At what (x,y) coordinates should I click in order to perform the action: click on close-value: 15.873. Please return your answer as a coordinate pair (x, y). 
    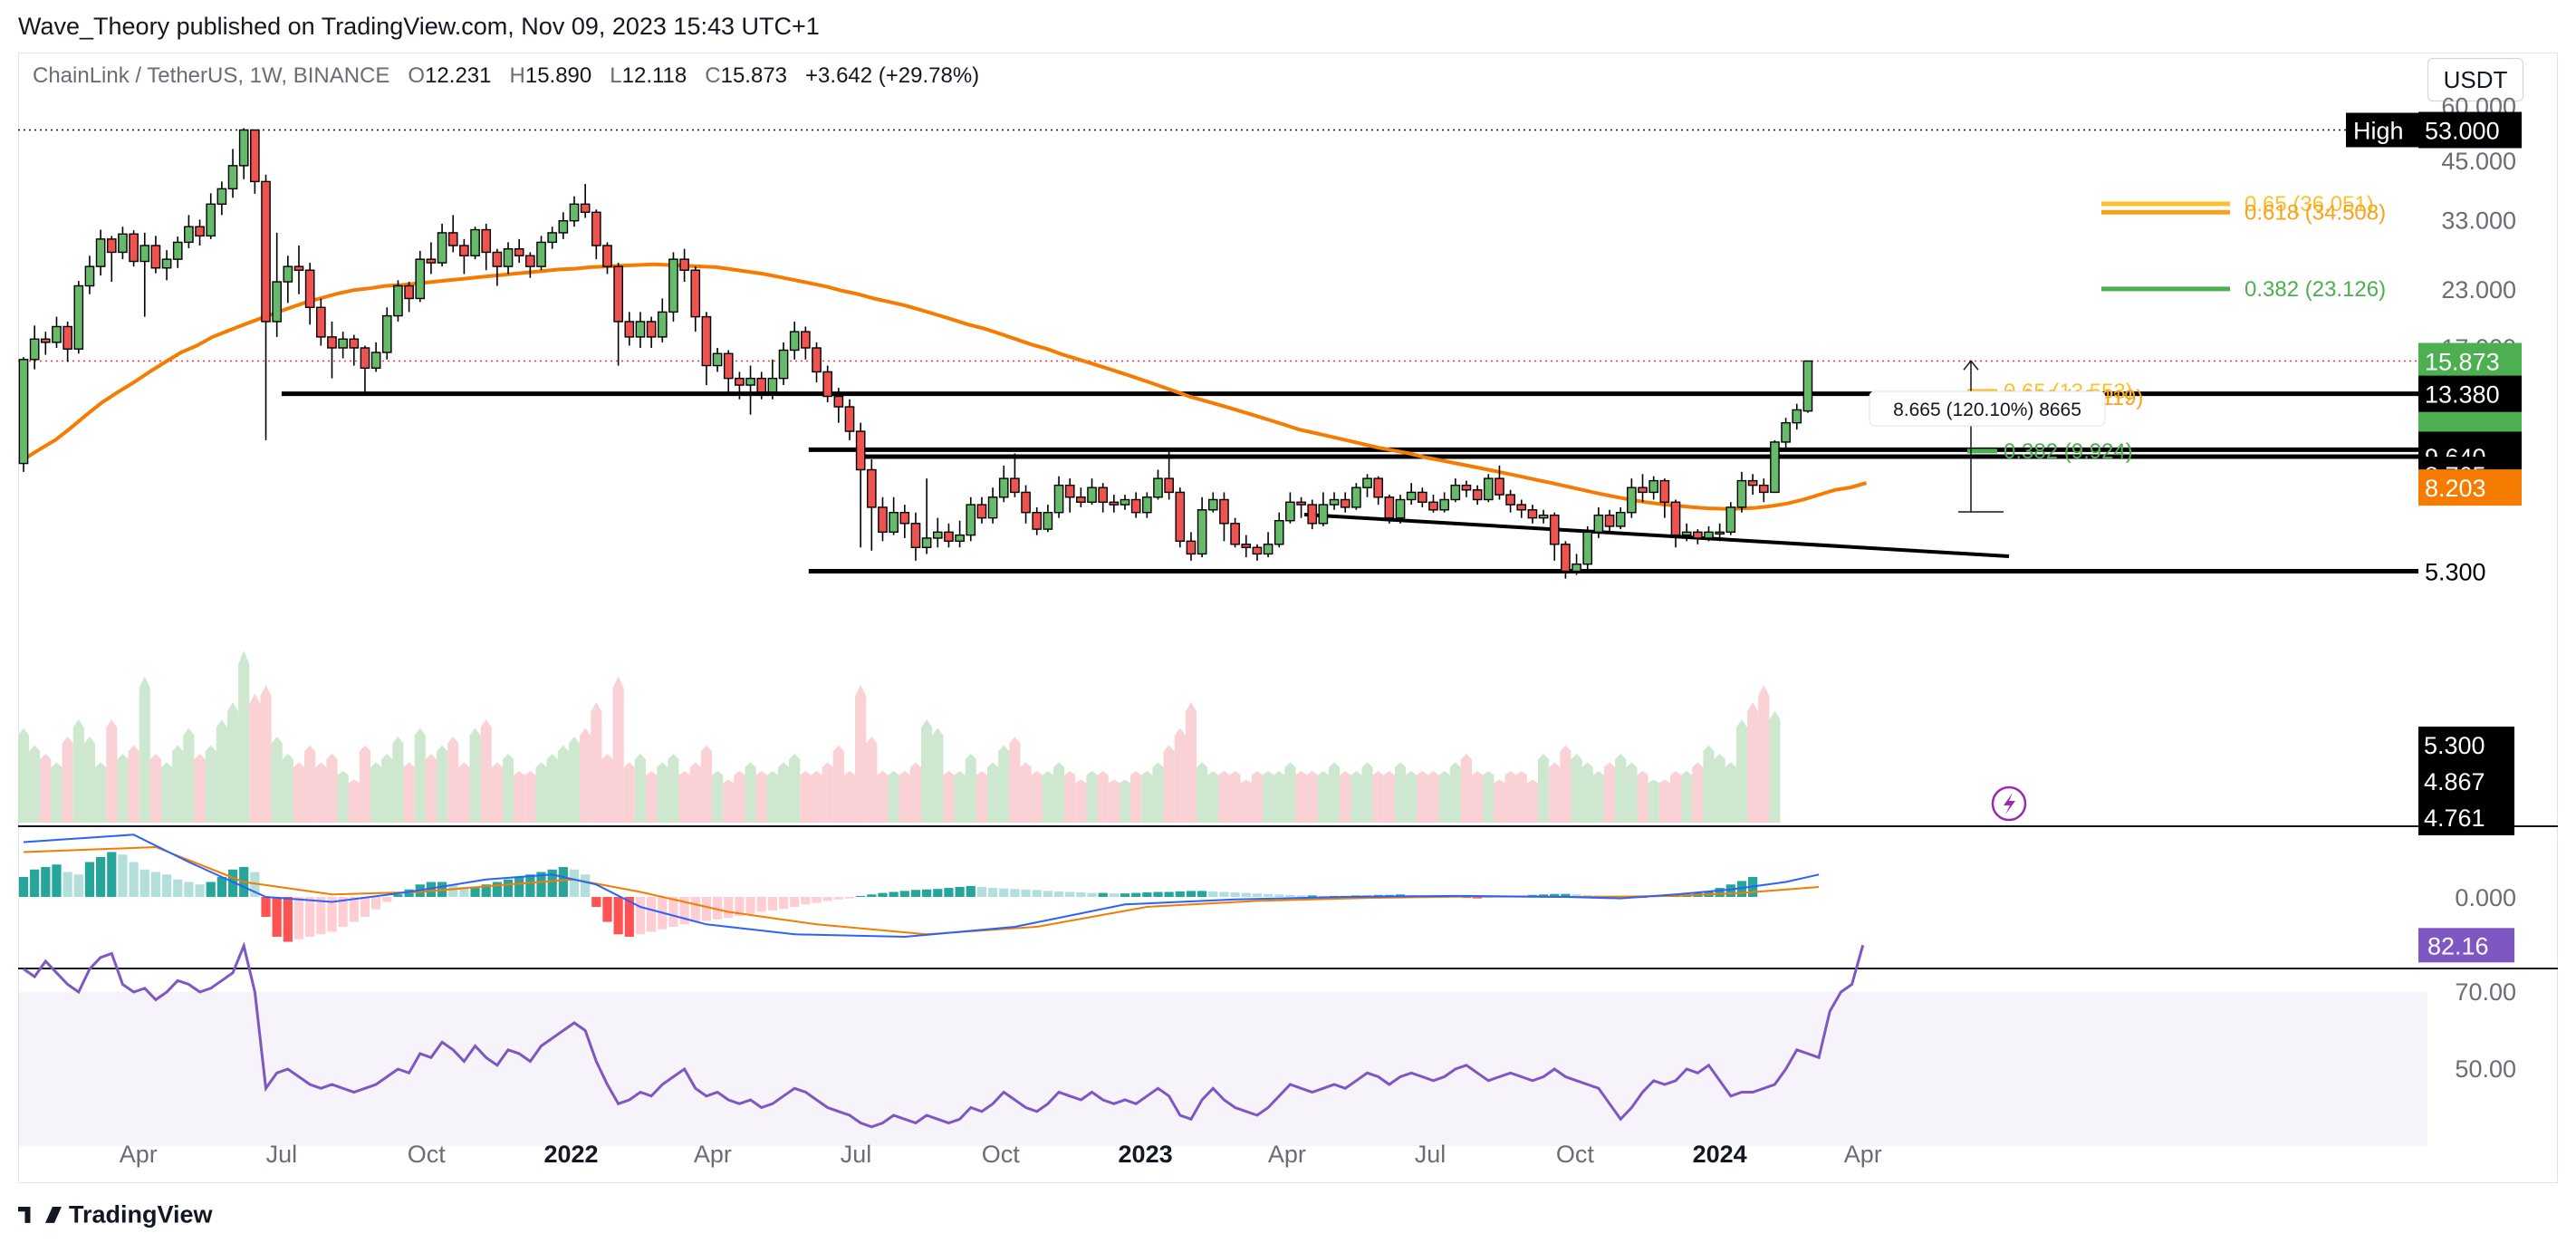
    Looking at the image, I should click on (754, 75).